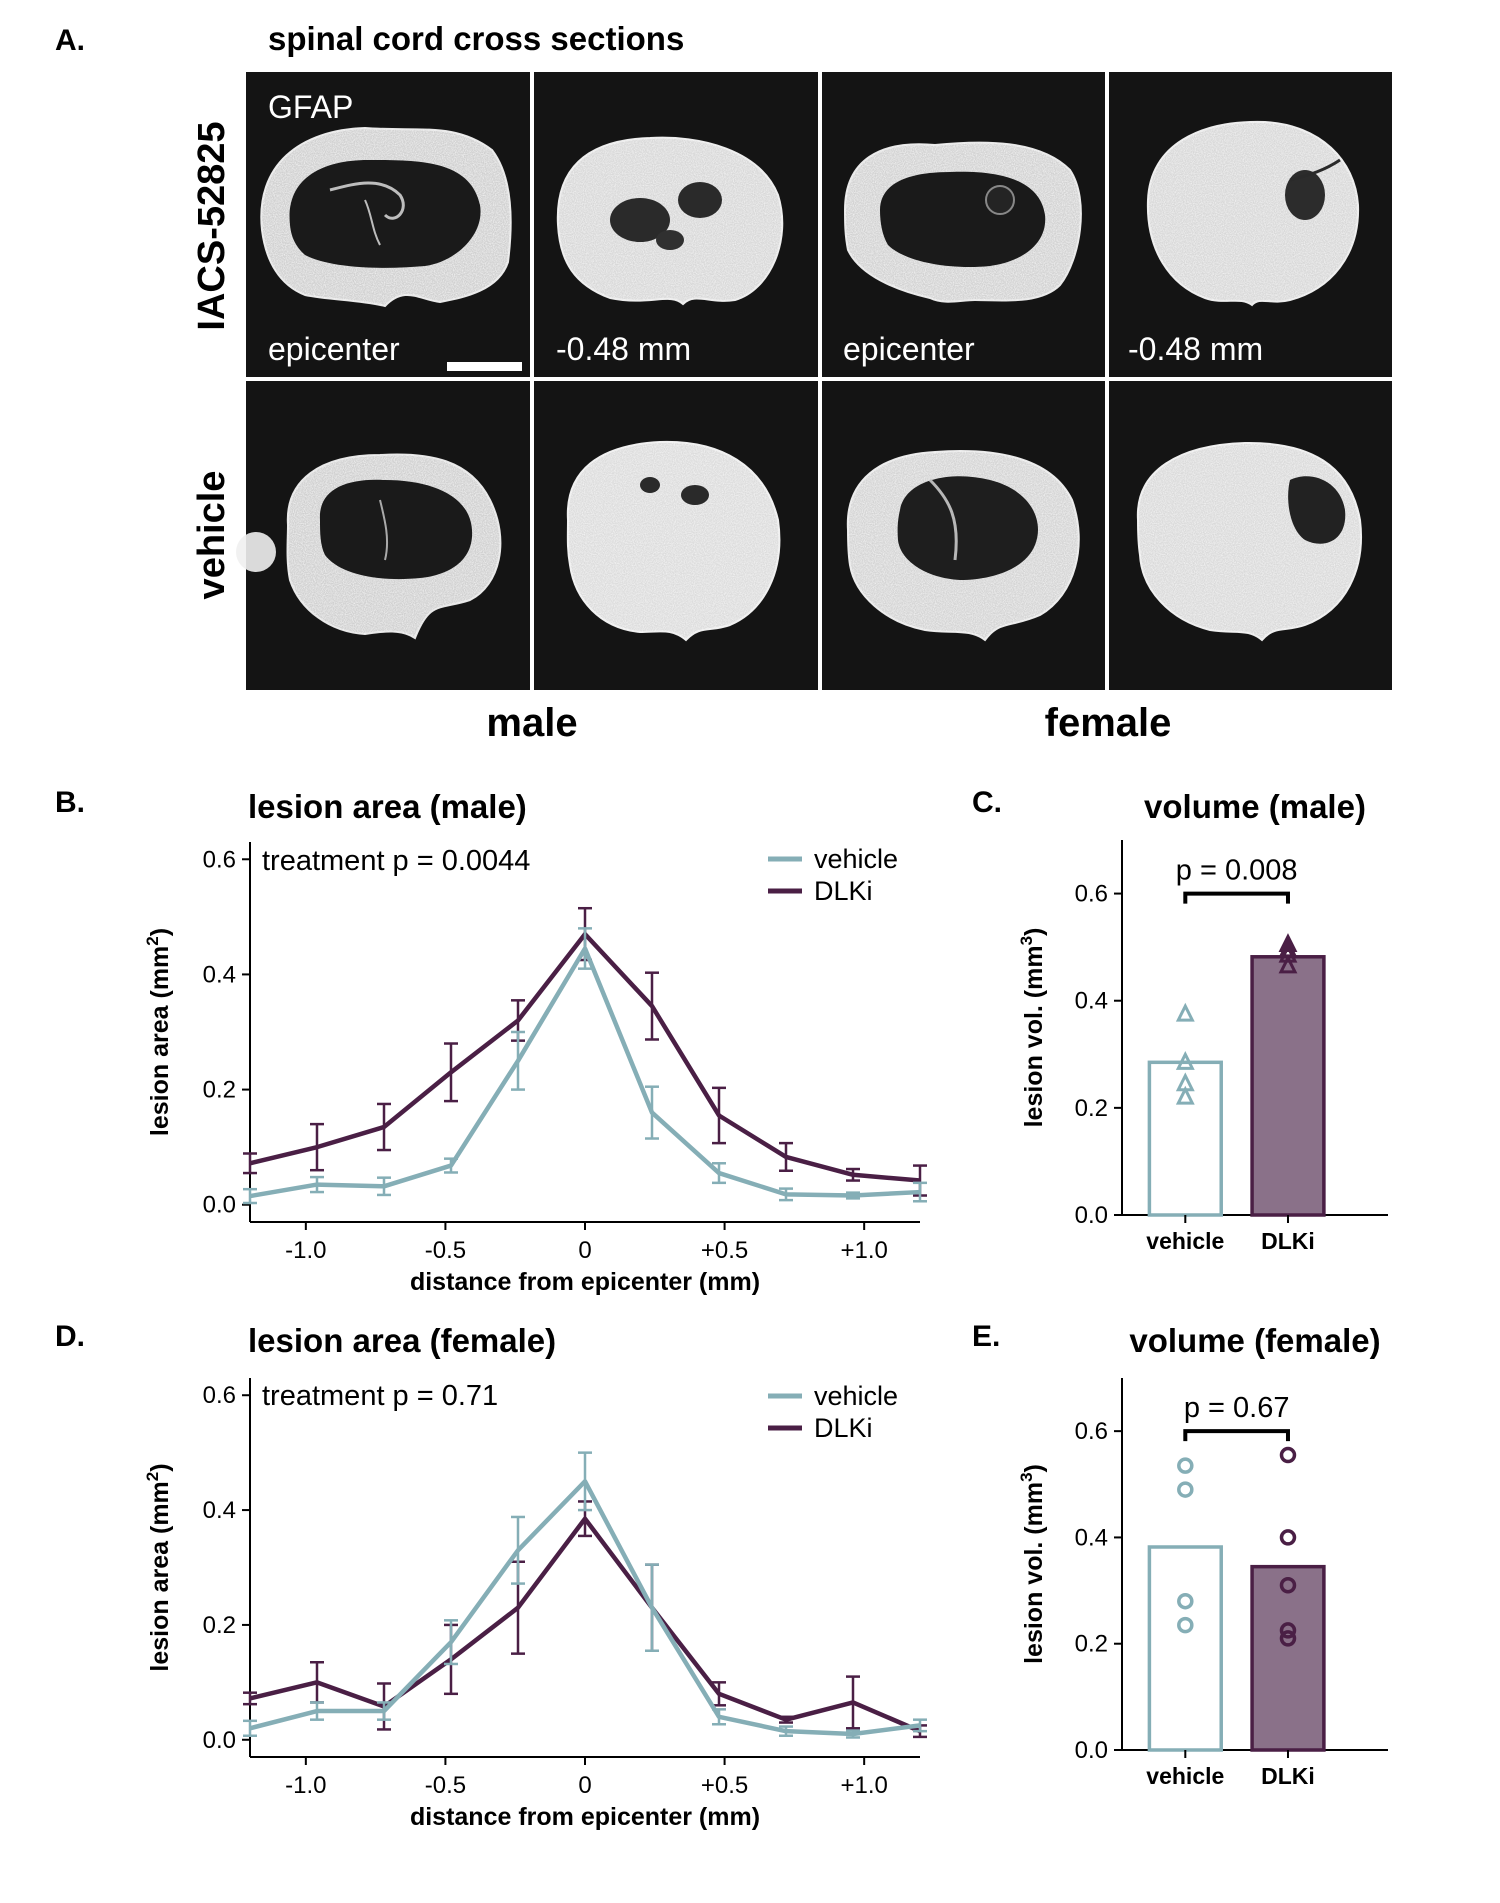 Image resolution: width=1500 pixels, height=1903 pixels. Describe the element at coordinates (484, 366) in the screenshot. I see `scale-bar` at that location.